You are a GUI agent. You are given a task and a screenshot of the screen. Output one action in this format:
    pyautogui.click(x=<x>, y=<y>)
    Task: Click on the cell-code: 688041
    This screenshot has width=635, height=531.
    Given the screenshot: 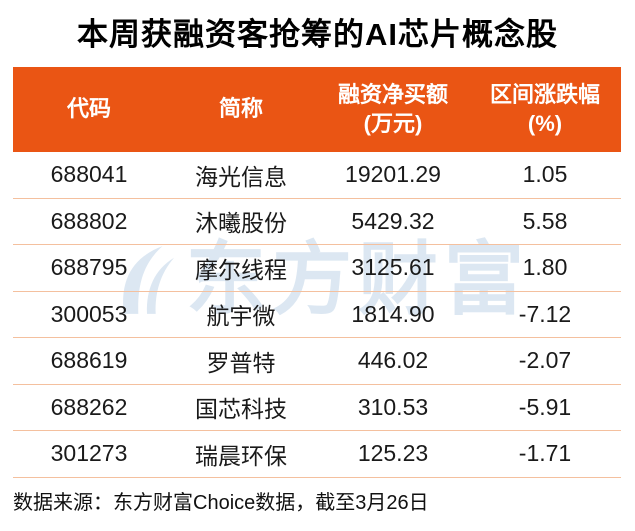 What is the action you would take?
    pyautogui.click(x=89, y=174)
    